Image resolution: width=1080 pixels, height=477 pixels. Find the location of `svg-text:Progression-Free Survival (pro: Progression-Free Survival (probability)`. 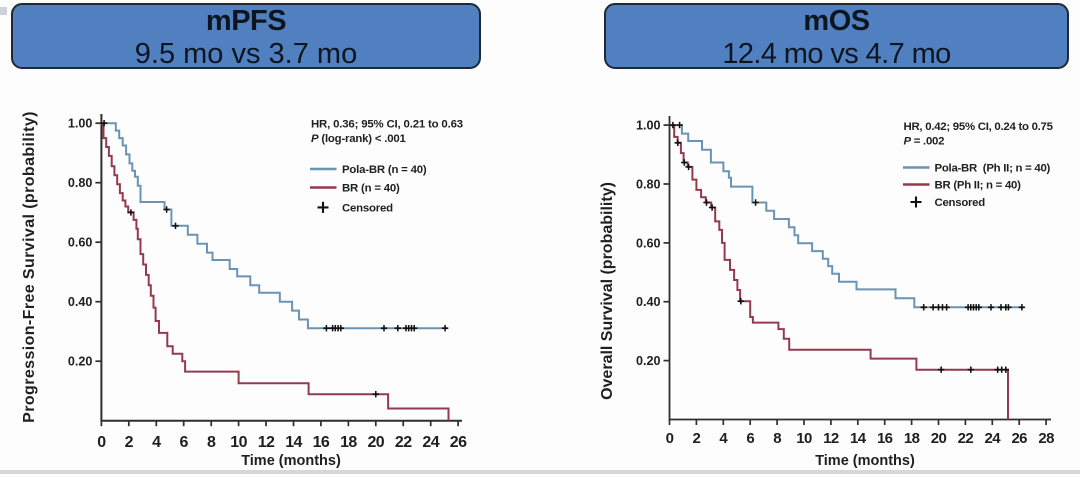

svg-text:Progression-Free Survival (pro: Progression-Free Survival (probability) is located at coordinates (29, 267).